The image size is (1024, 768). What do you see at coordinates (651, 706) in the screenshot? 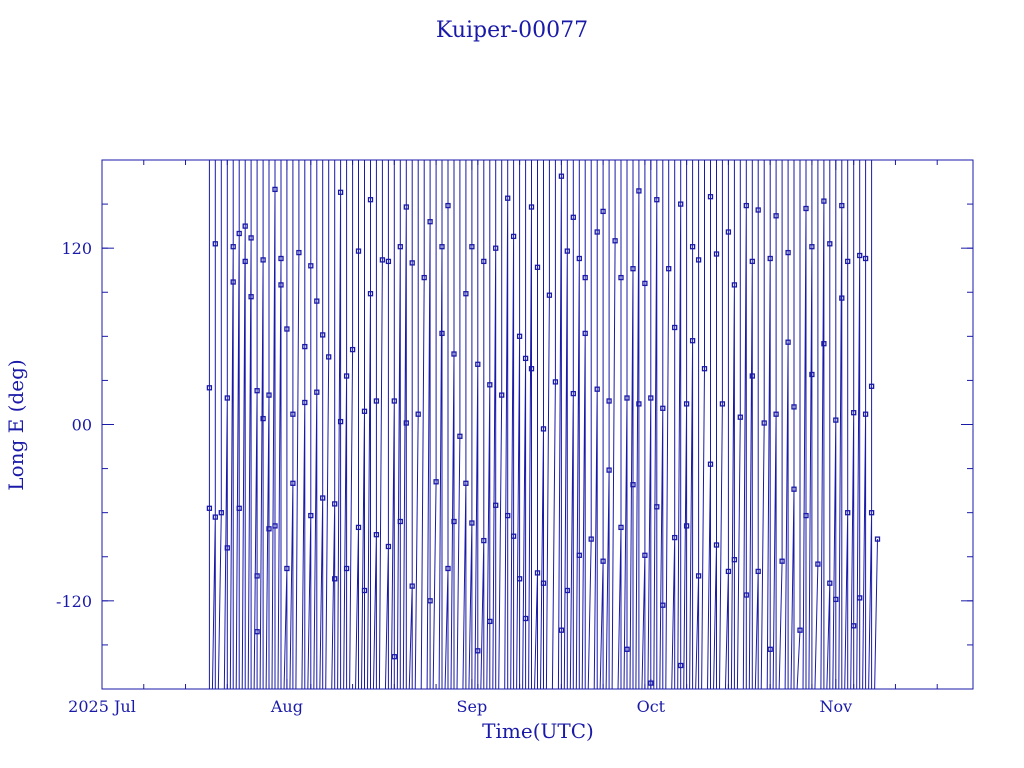
I see `x-tick-label: Oct` at bounding box center [651, 706].